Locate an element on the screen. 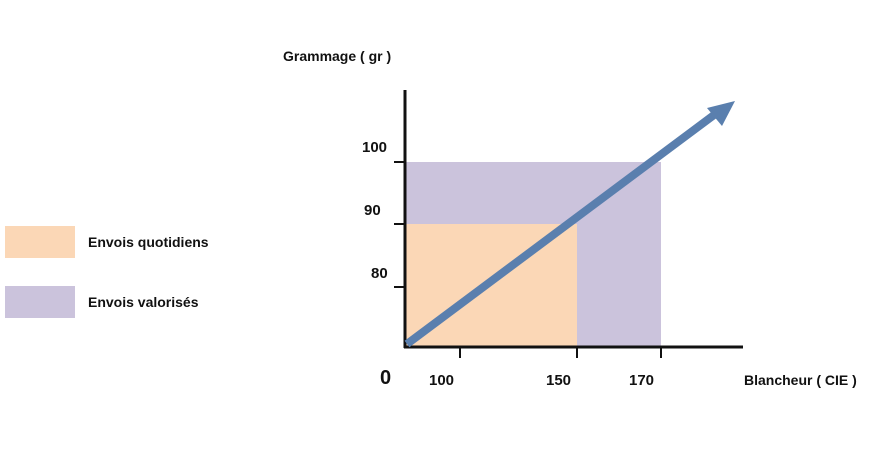 This screenshot has width=890, height=450. legend-label-envois-valorises: Envois valorisés is located at coordinates (143, 302).